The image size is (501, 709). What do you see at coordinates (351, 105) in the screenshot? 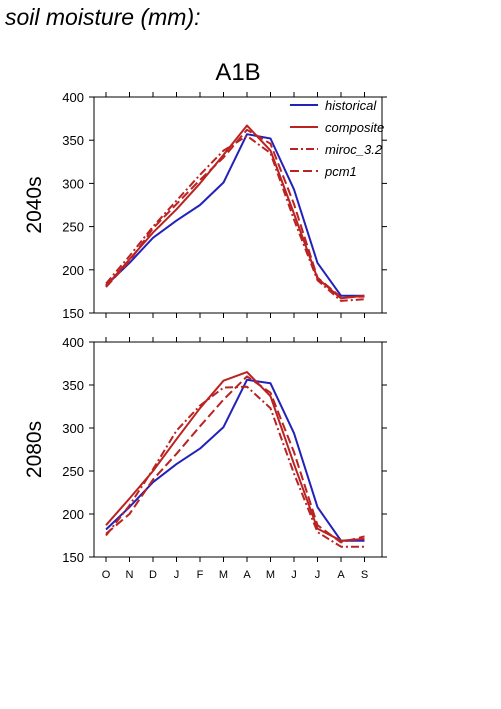
I see `legend-label-historical: historical` at bounding box center [351, 105].